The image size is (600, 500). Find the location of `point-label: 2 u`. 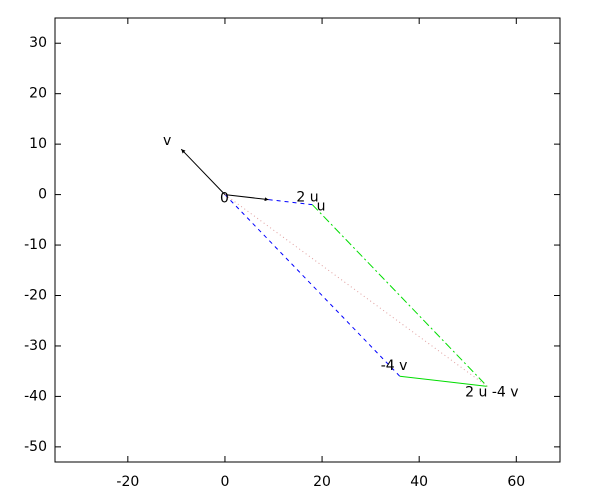

point-label: 2 u is located at coordinates (307, 198).